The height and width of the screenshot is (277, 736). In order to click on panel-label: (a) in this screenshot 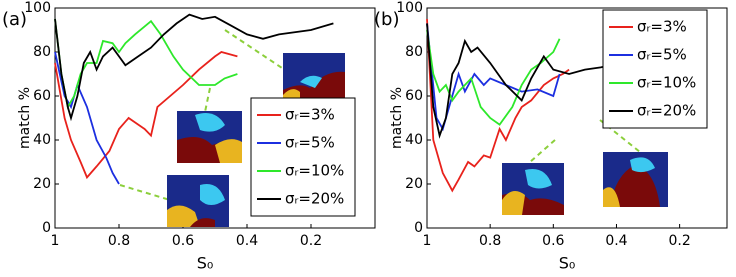, I will do `click(14, 19)`.